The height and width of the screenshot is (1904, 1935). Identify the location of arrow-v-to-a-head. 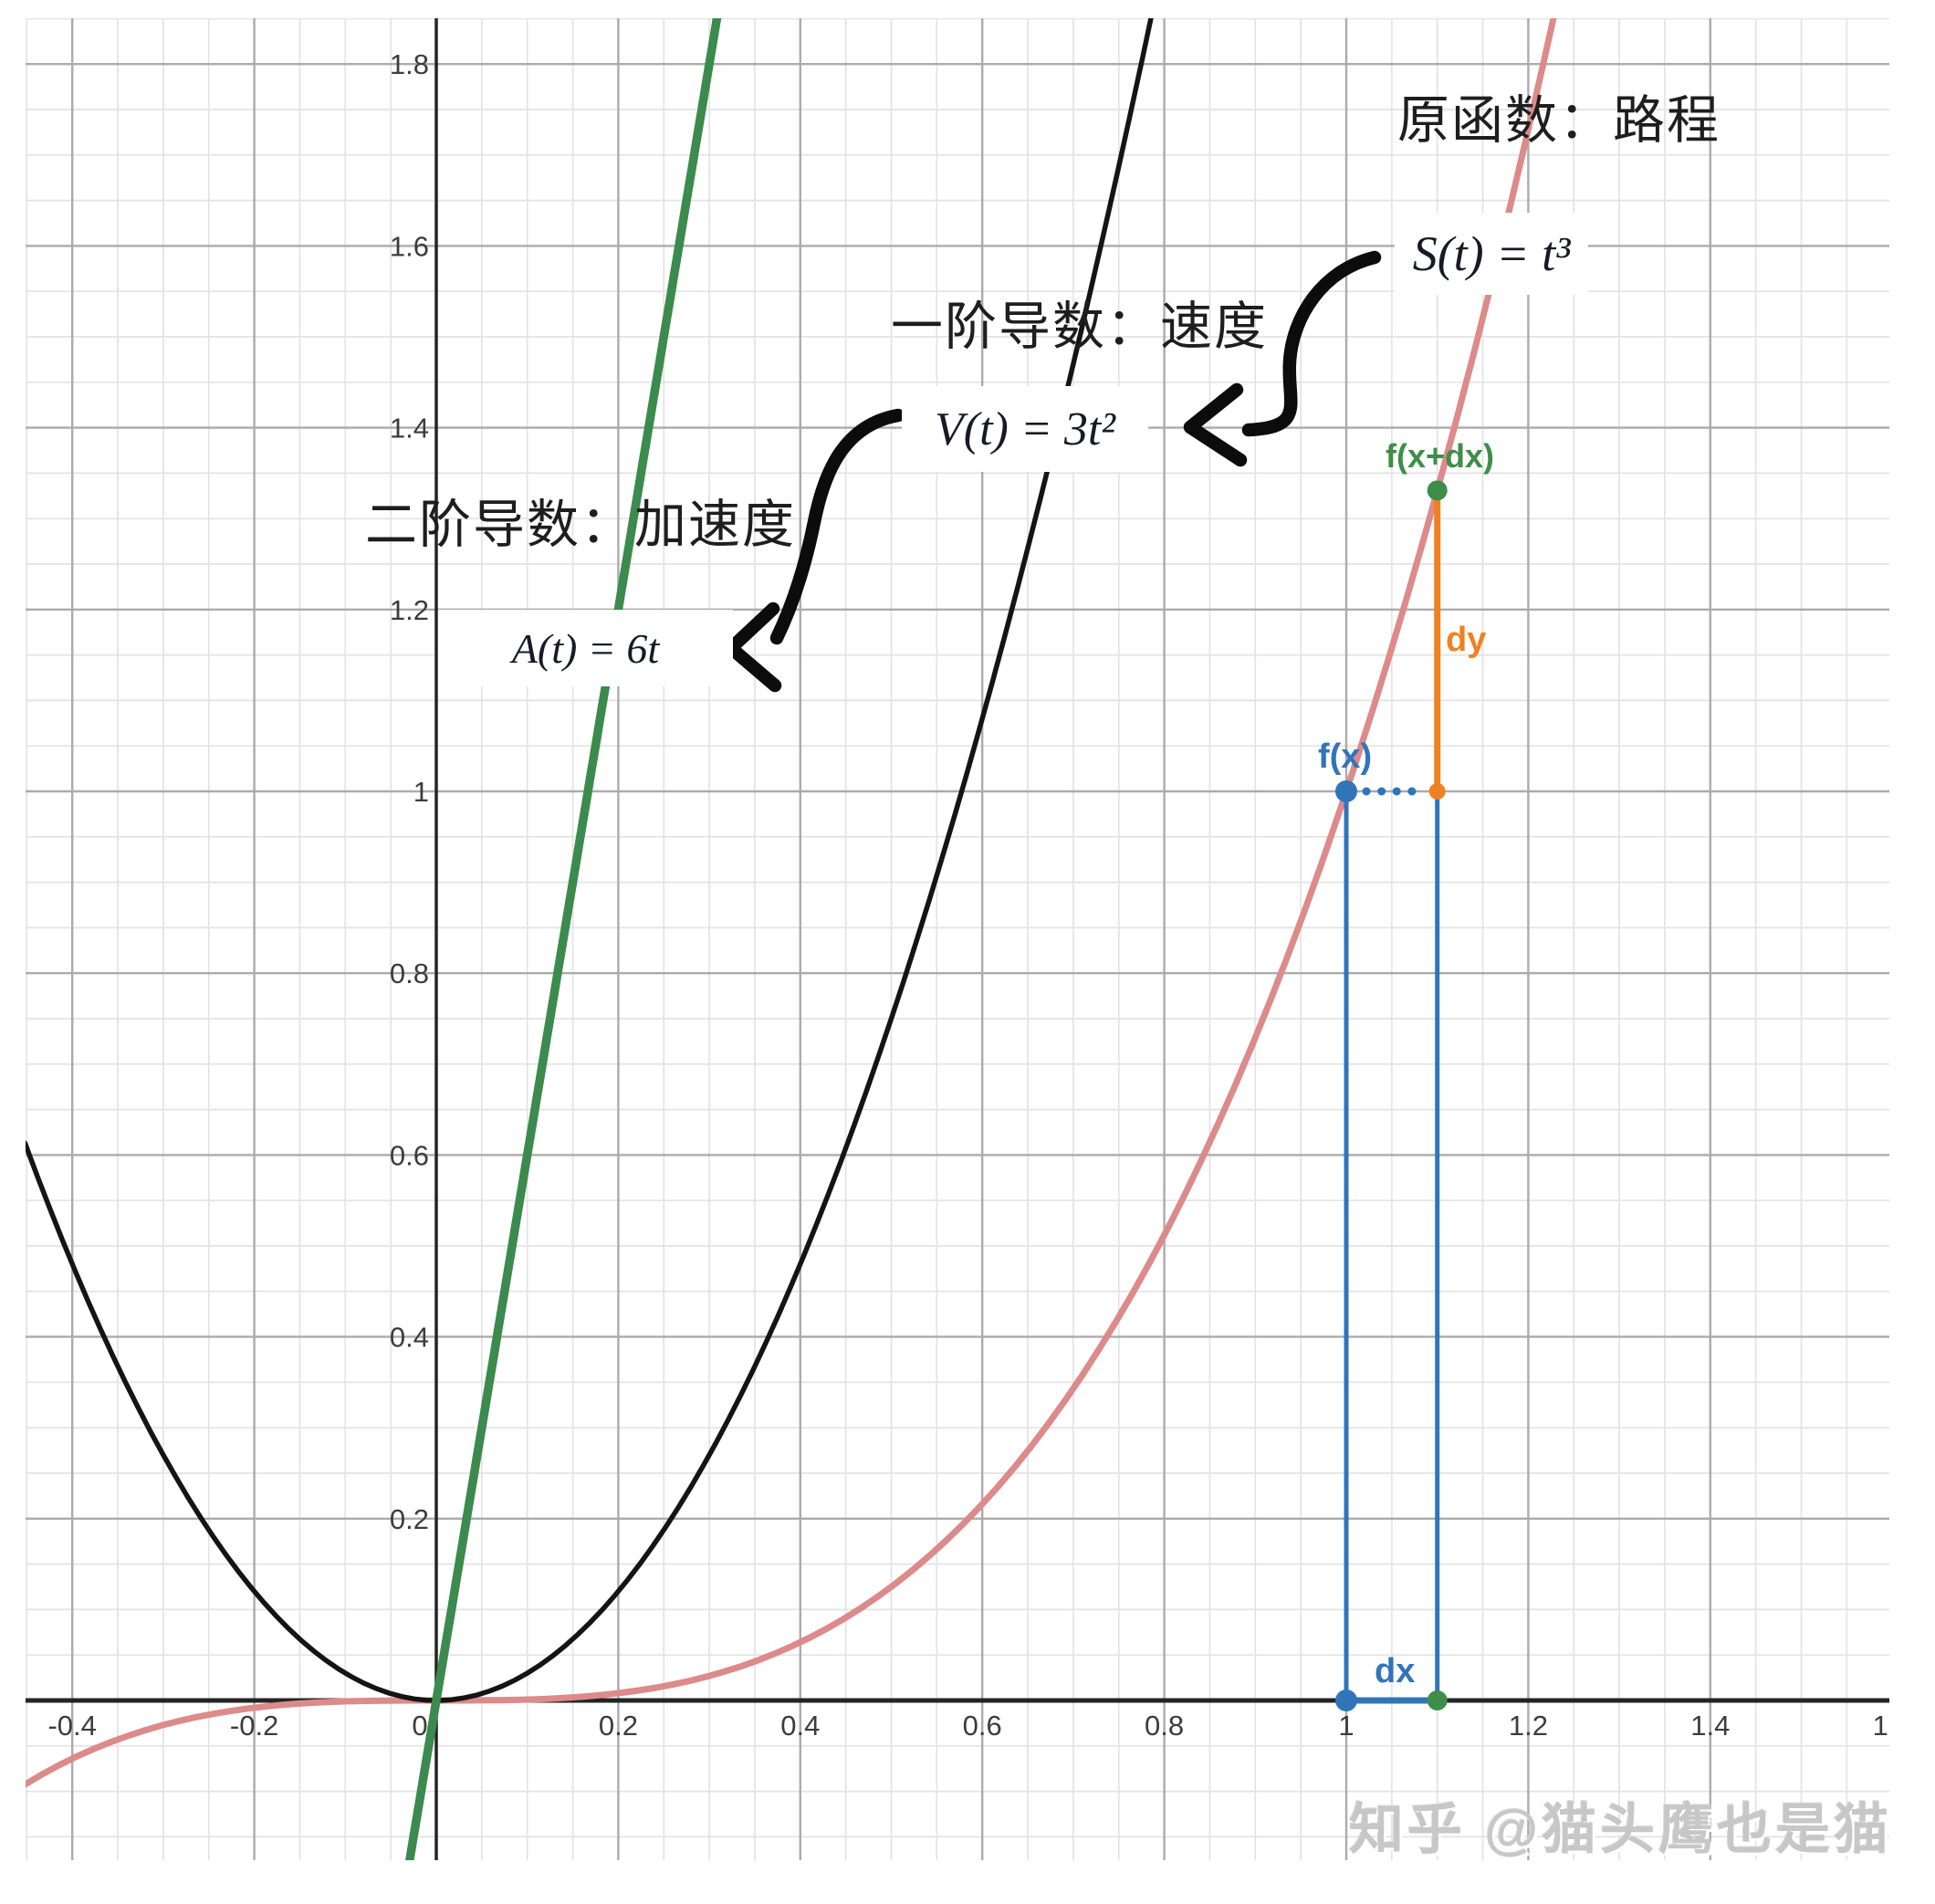
(753, 647).